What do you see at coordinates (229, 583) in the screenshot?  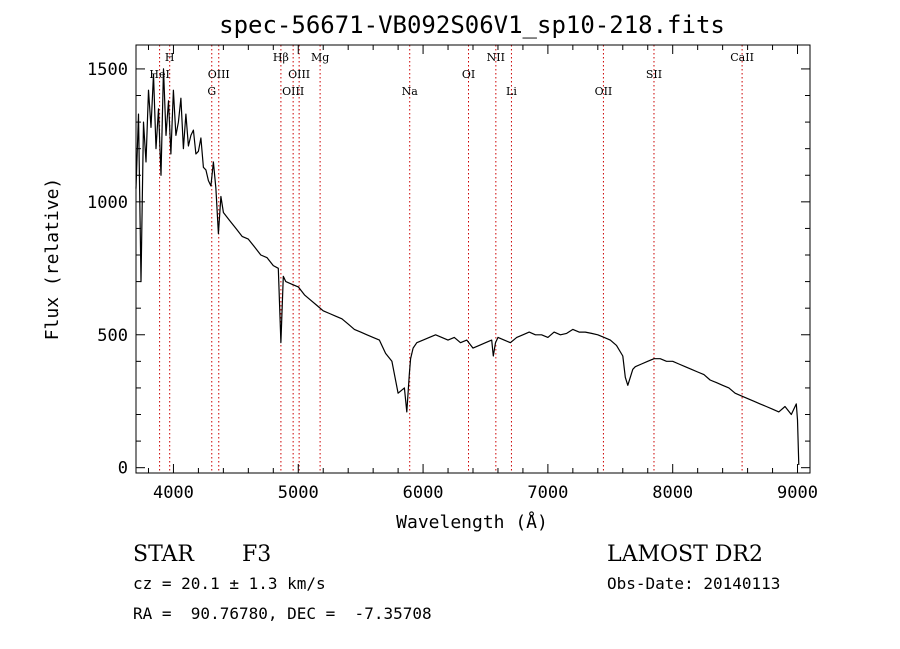 I see `redshift-cz: cz = 20.1 ± 1.3 km/s` at bounding box center [229, 583].